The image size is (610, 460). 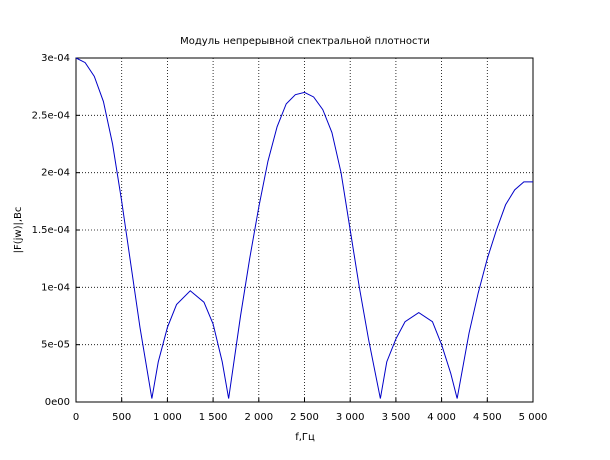 What do you see at coordinates (305, 437) in the screenshot?
I see `x-axis-label: f,Гц` at bounding box center [305, 437].